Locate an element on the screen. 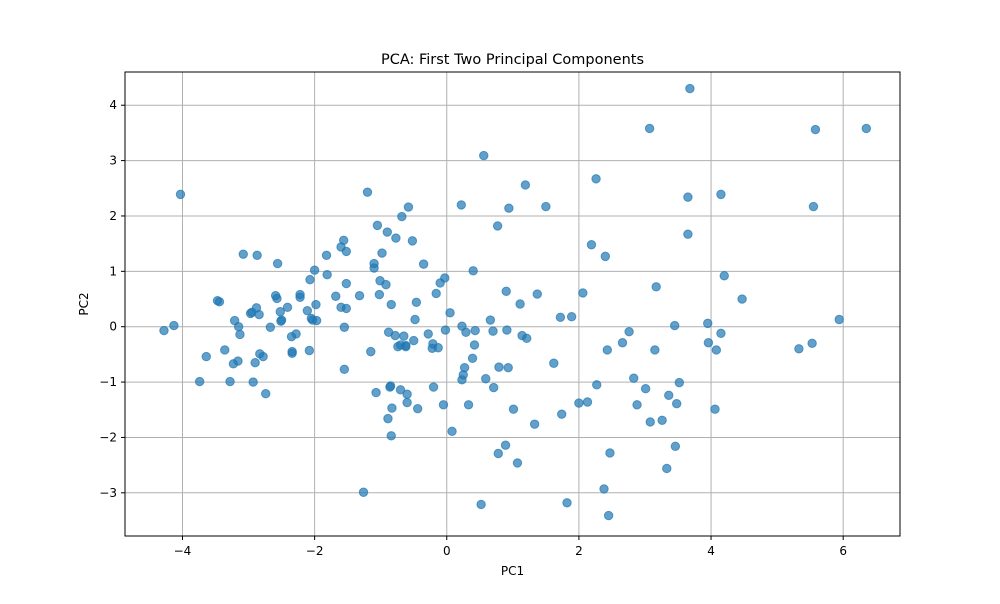  y-tick-label: 3 is located at coordinates (113, 161).